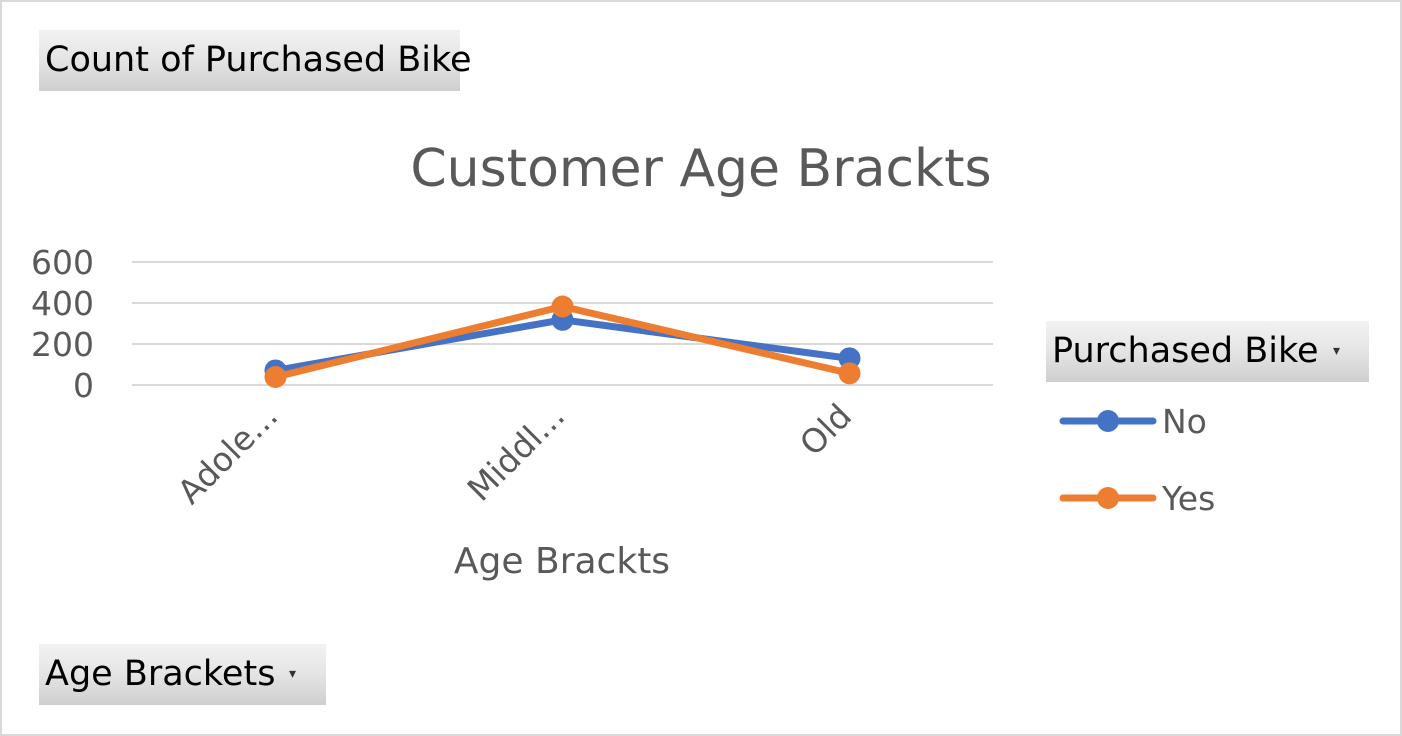 The width and height of the screenshot is (1402, 736). I want to click on y-tick-label: 600, so click(62, 262).